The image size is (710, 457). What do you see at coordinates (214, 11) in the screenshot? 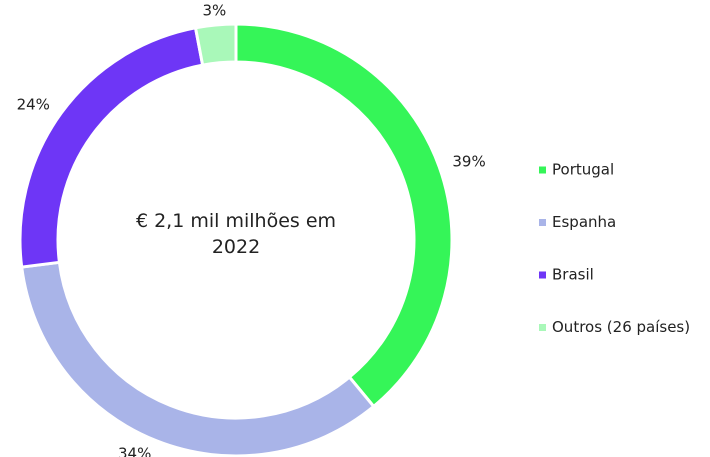
I see `data-label: 3%` at bounding box center [214, 11].